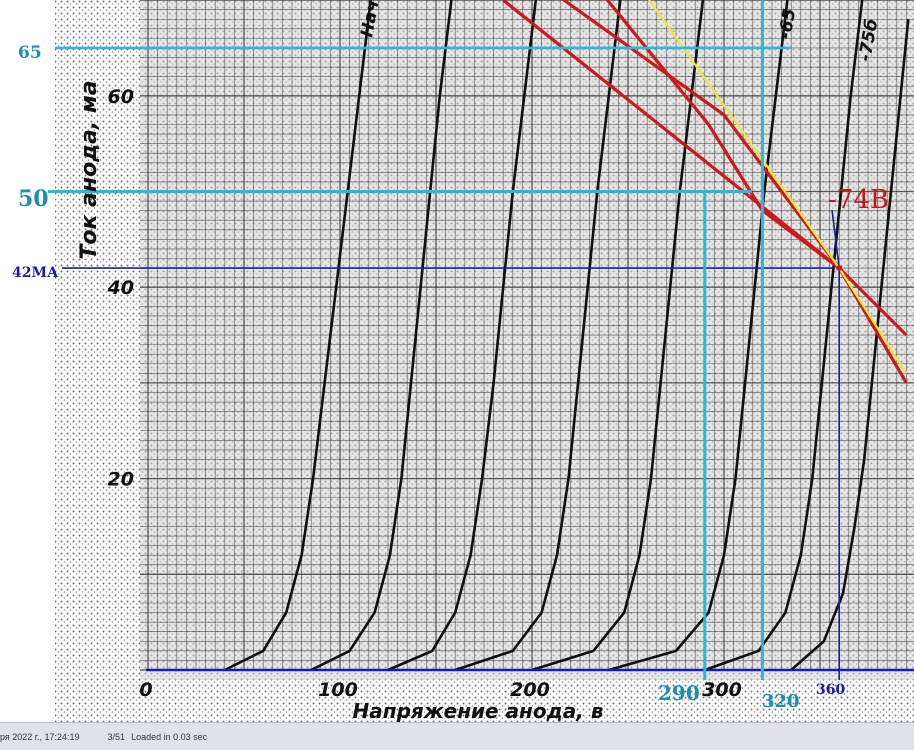 The image size is (914, 750). What do you see at coordinates (40, 736) in the screenshot?
I see `status-date: ря 2022 г., 17:24:19` at bounding box center [40, 736].